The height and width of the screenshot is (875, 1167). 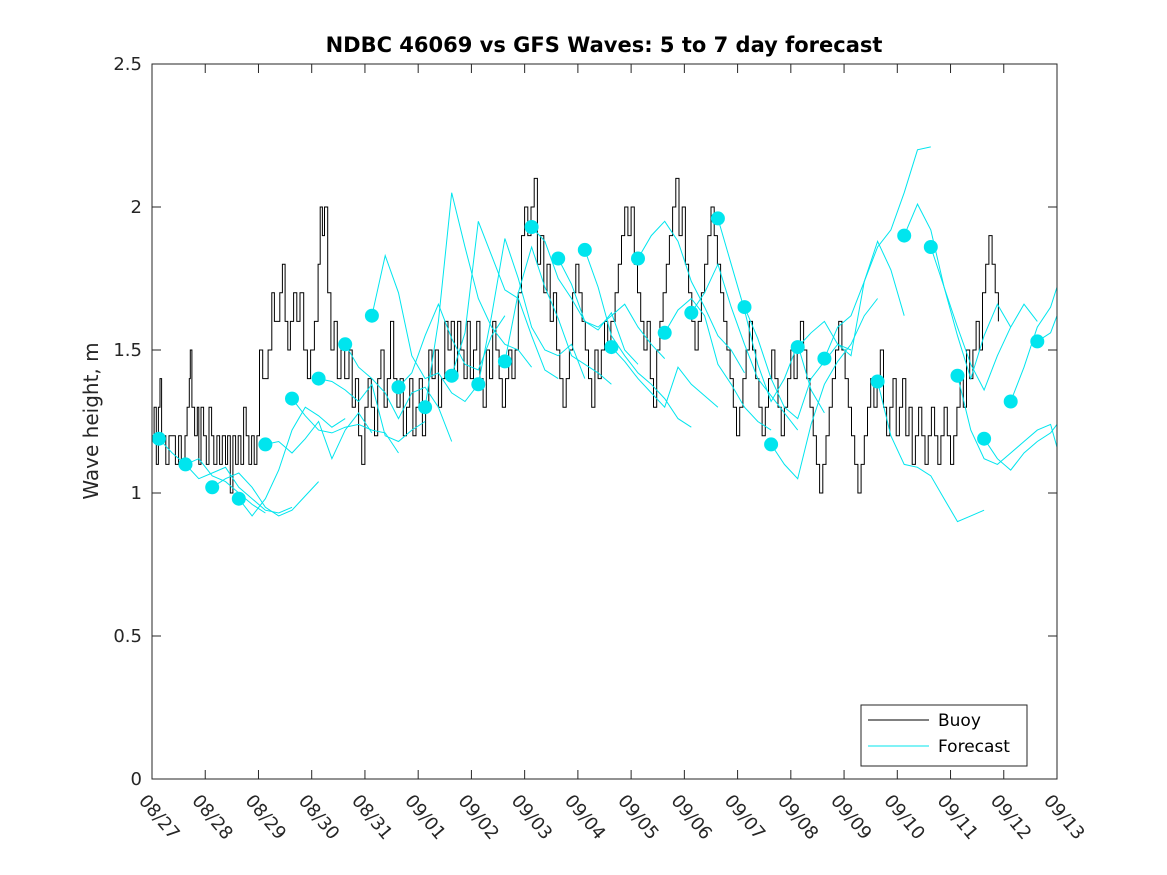 What do you see at coordinates (127, 350) in the screenshot?
I see `y-tick-label: 1.5` at bounding box center [127, 350].